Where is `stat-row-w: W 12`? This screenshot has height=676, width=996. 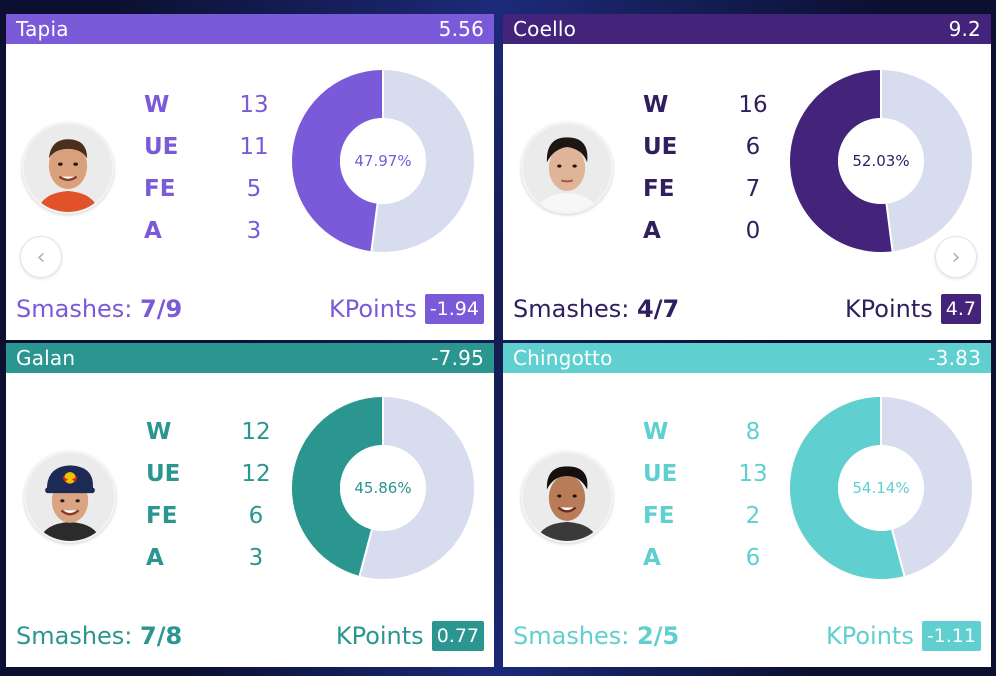 stat-row-w: W 12 is located at coordinates (211, 432).